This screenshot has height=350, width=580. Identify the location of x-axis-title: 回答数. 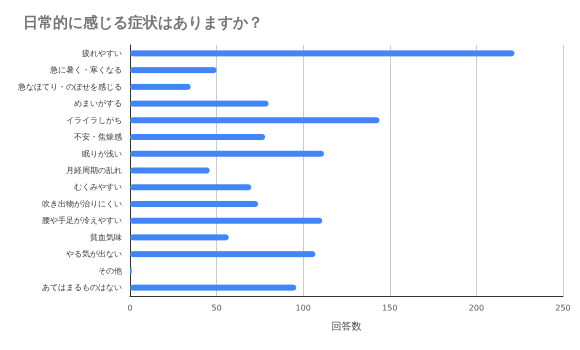
(347, 326).